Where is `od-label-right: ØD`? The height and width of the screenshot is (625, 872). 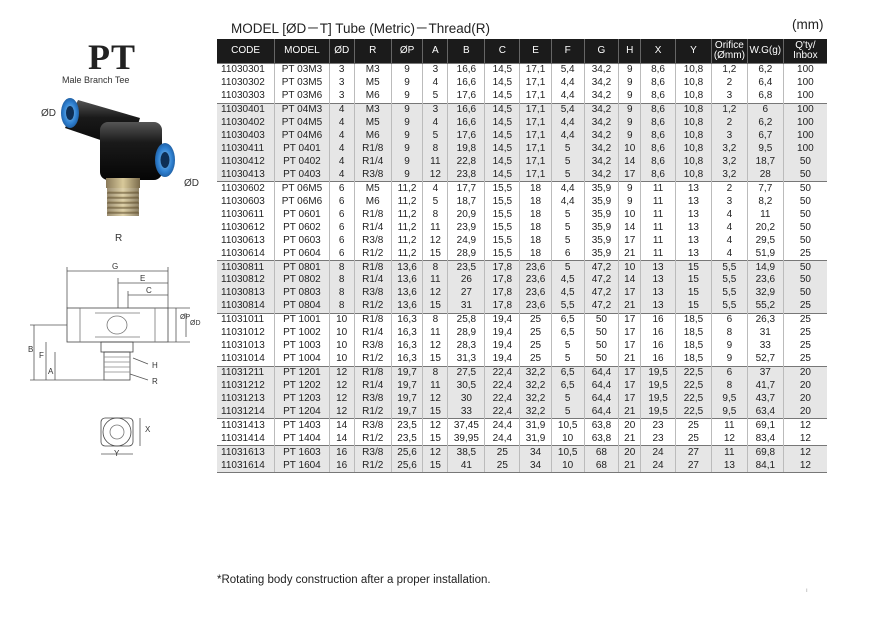 od-label-right: ØD is located at coordinates (191, 183).